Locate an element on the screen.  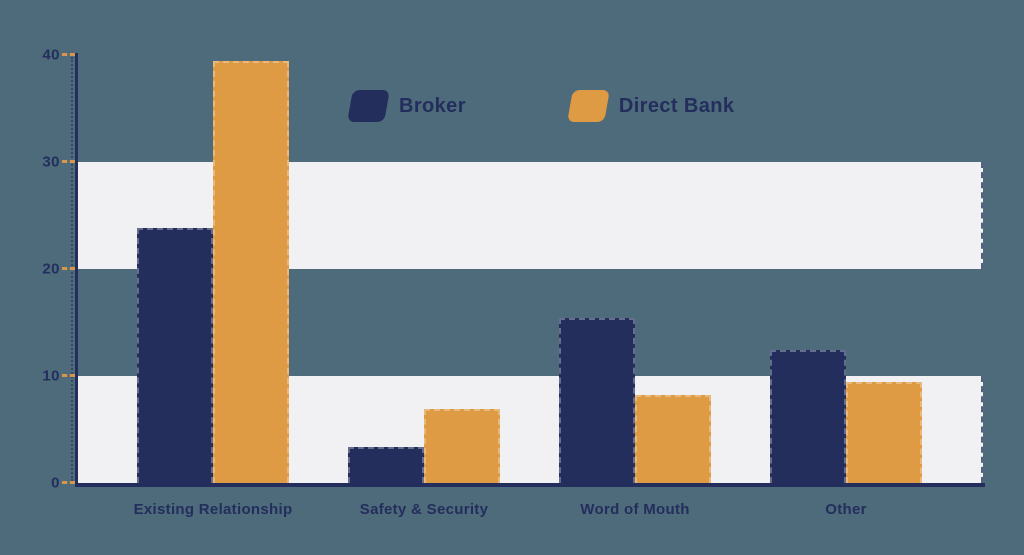
category-label: Word of Mouth is located at coordinates (635, 509).